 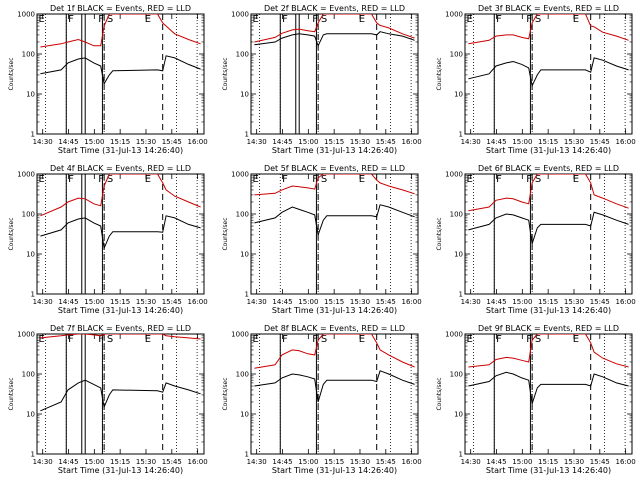 What do you see at coordinates (334, 8) in the screenshot?
I see `panel-title: Det 2f BLACK = Events, RED = LLD` at bounding box center [334, 8].